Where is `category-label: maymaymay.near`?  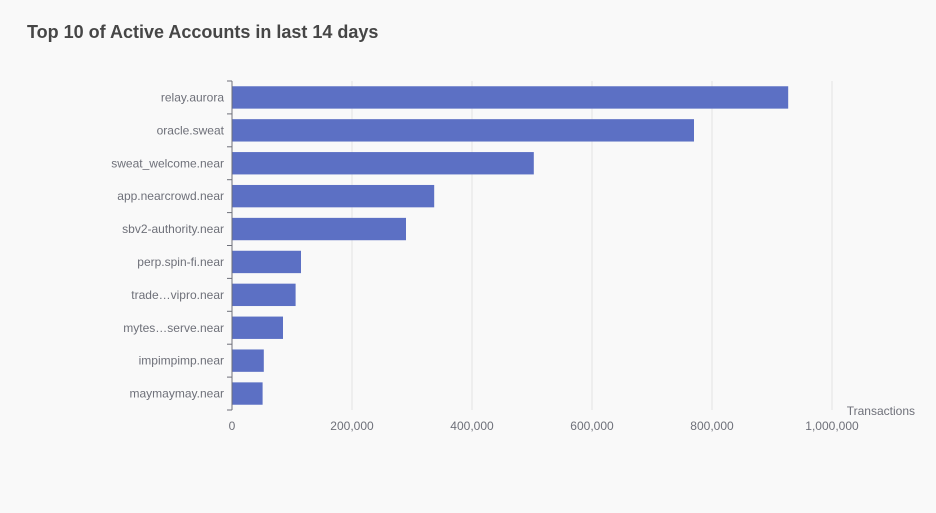
category-label: maymaymay.near is located at coordinates (177, 394).